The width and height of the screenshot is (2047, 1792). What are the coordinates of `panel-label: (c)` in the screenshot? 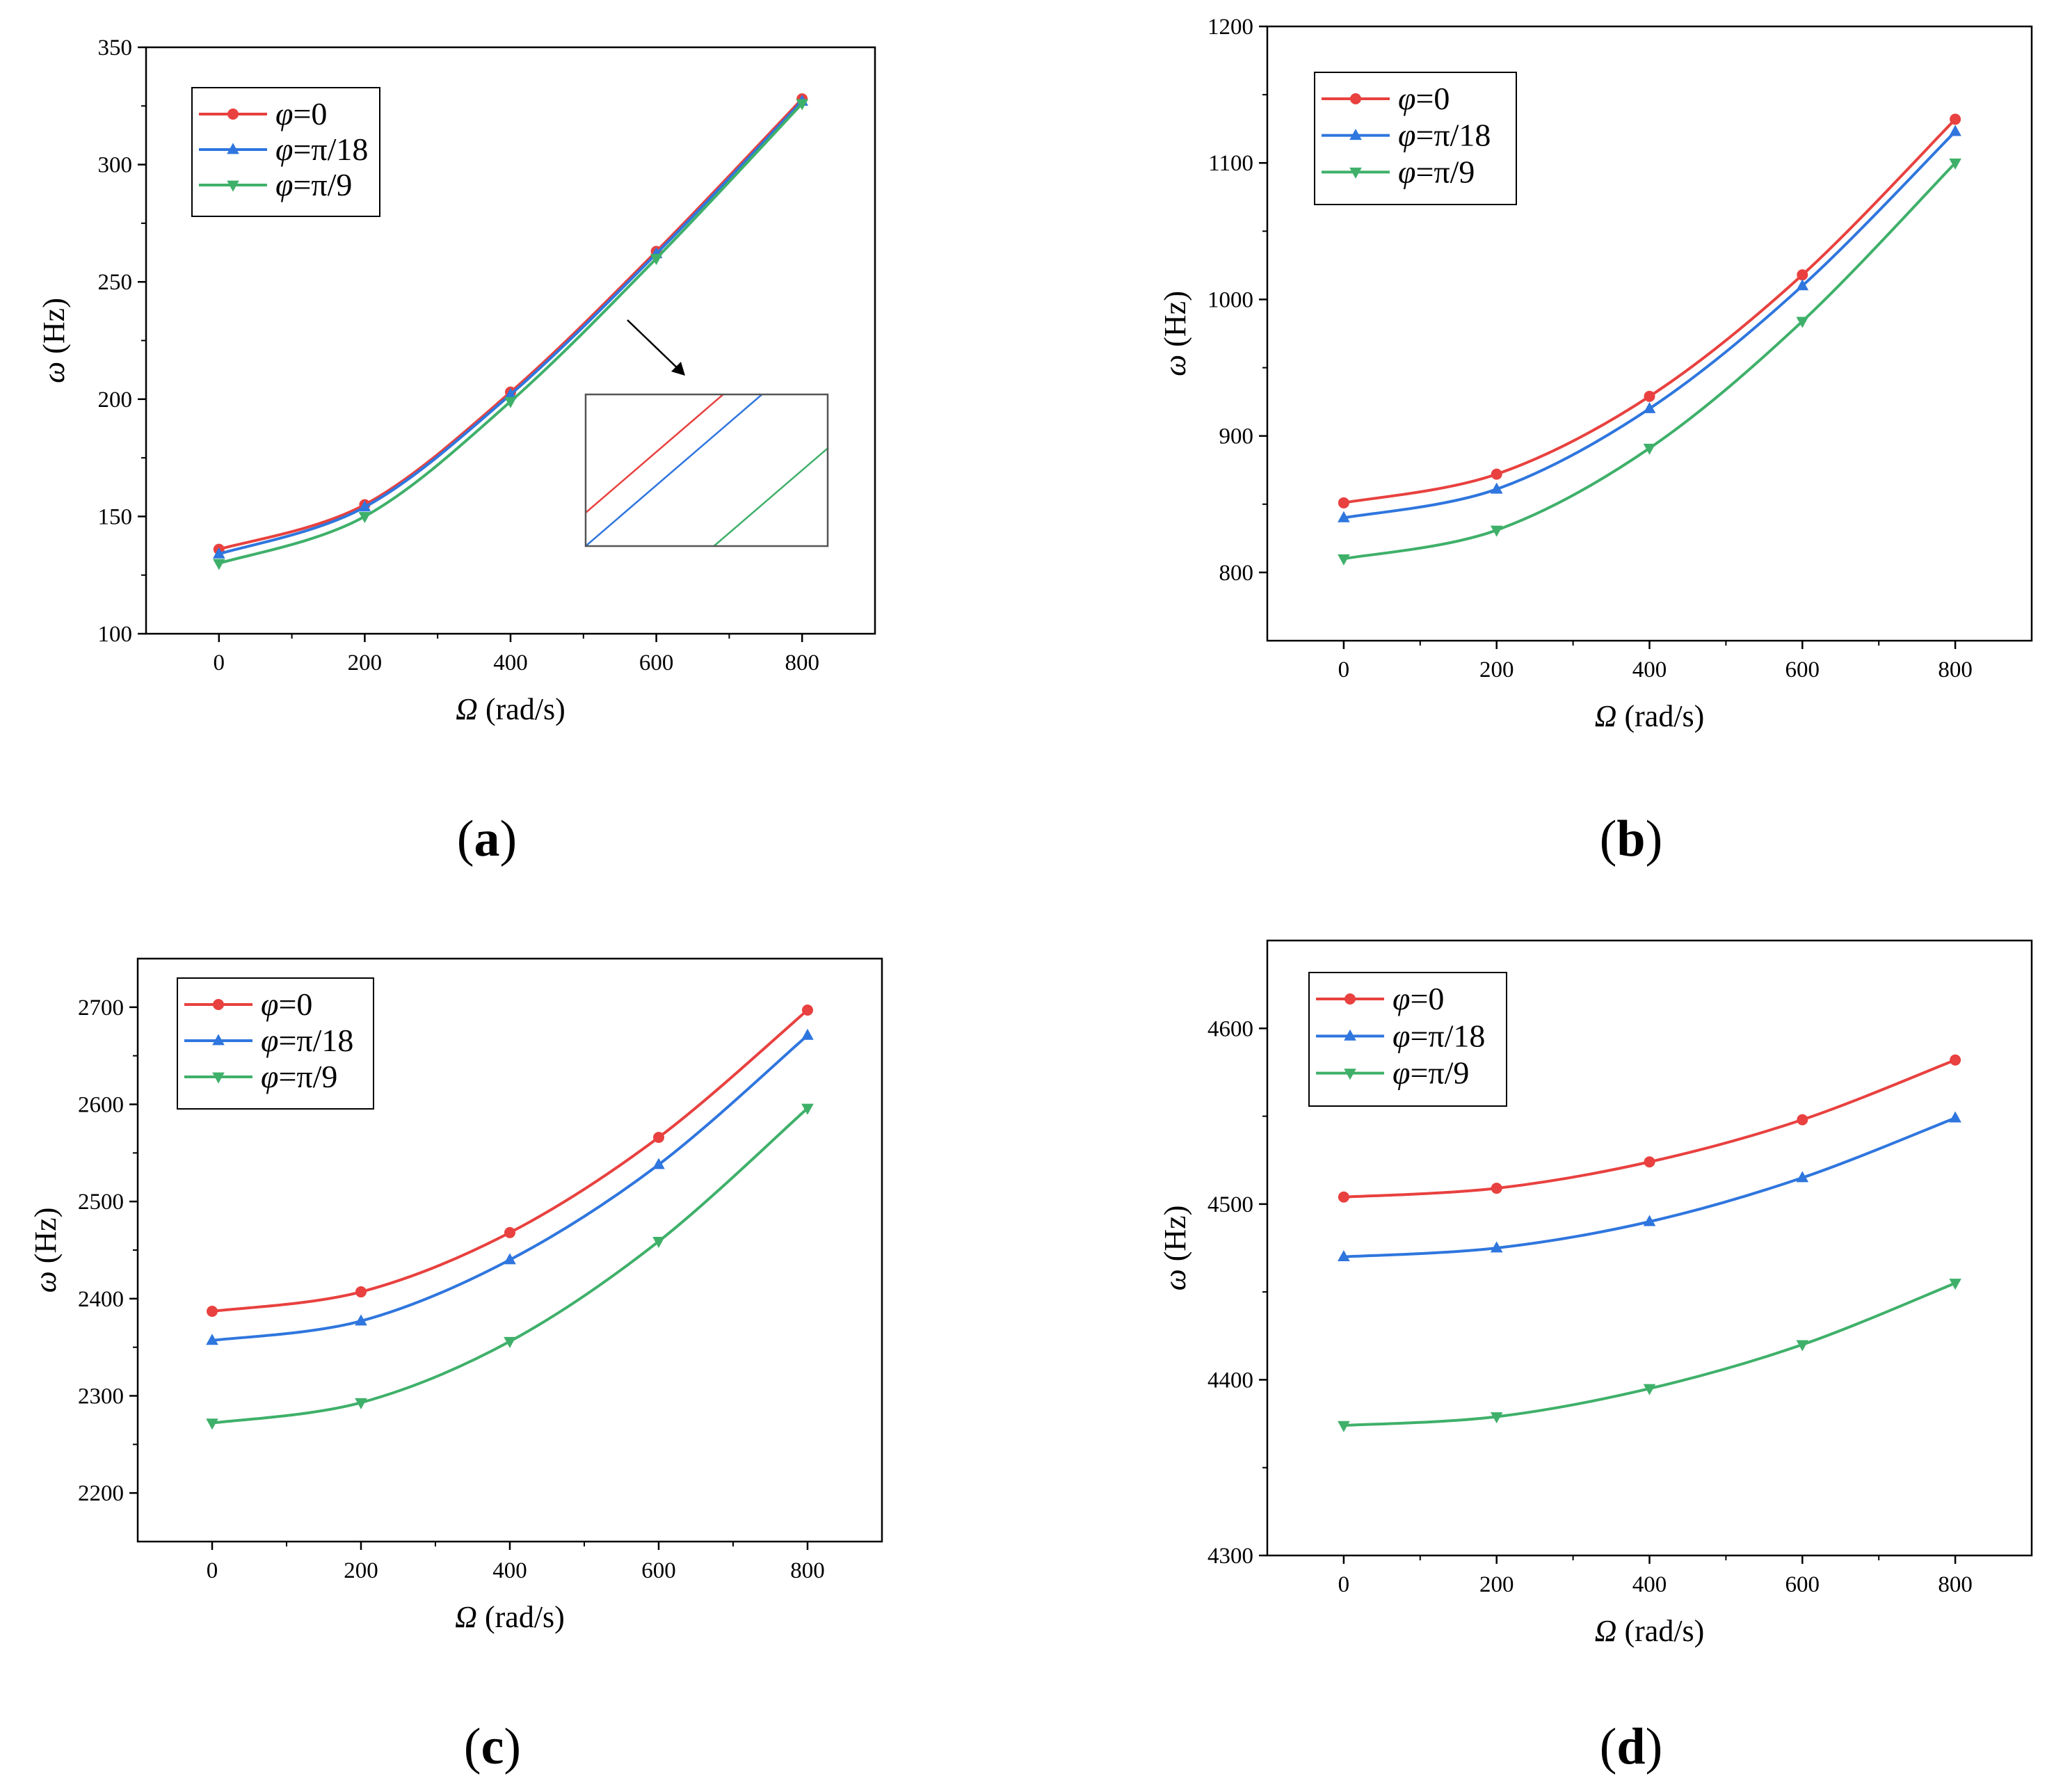 It's located at (492, 1746).